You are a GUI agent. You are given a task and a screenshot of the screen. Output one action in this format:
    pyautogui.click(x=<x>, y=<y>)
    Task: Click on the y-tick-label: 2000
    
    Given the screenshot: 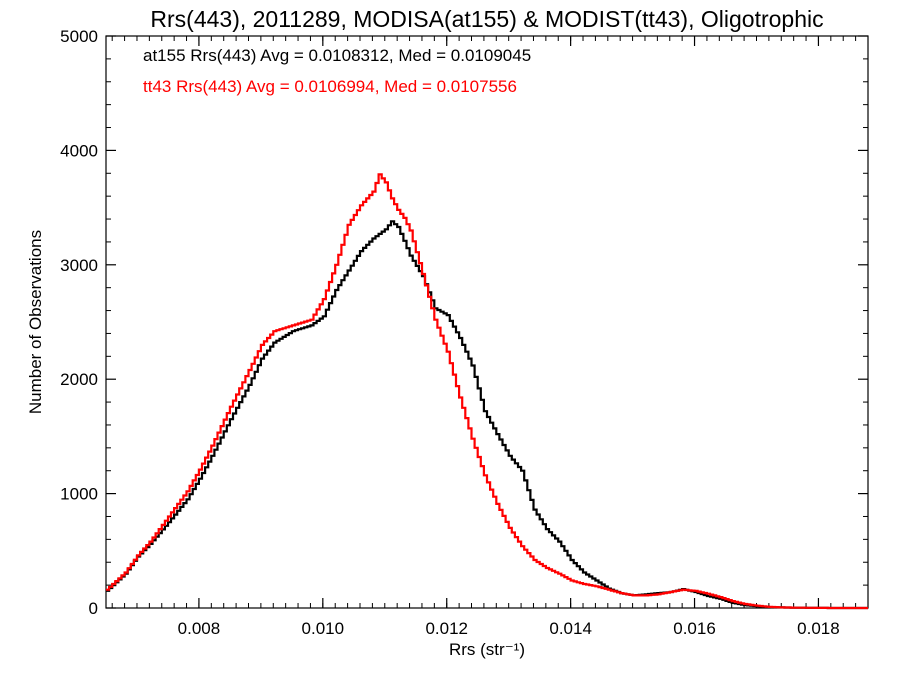 What is the action you would take?
    pyautogui.click(x=79, y=379)
    